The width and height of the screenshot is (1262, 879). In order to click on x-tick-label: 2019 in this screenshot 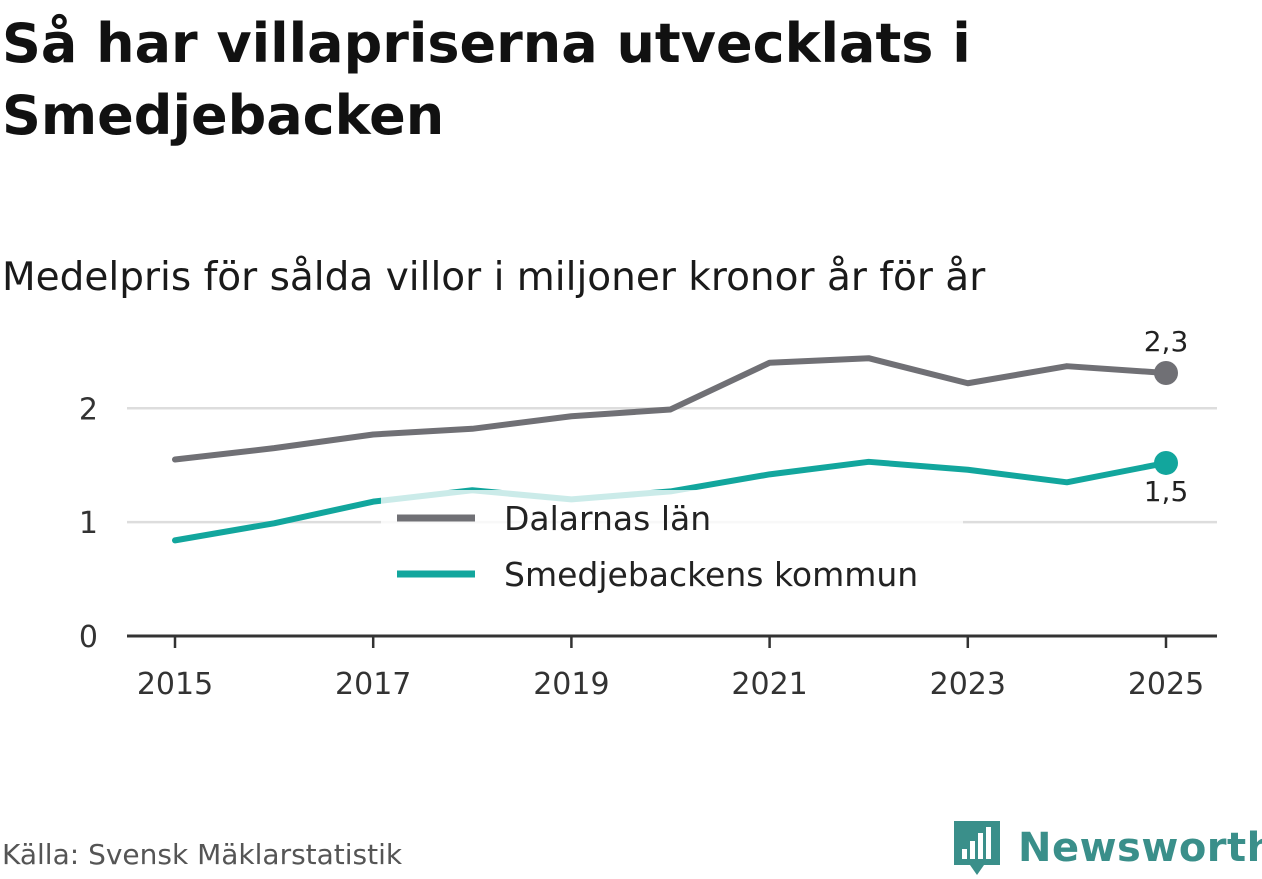, I will do `click(571, 684)`.